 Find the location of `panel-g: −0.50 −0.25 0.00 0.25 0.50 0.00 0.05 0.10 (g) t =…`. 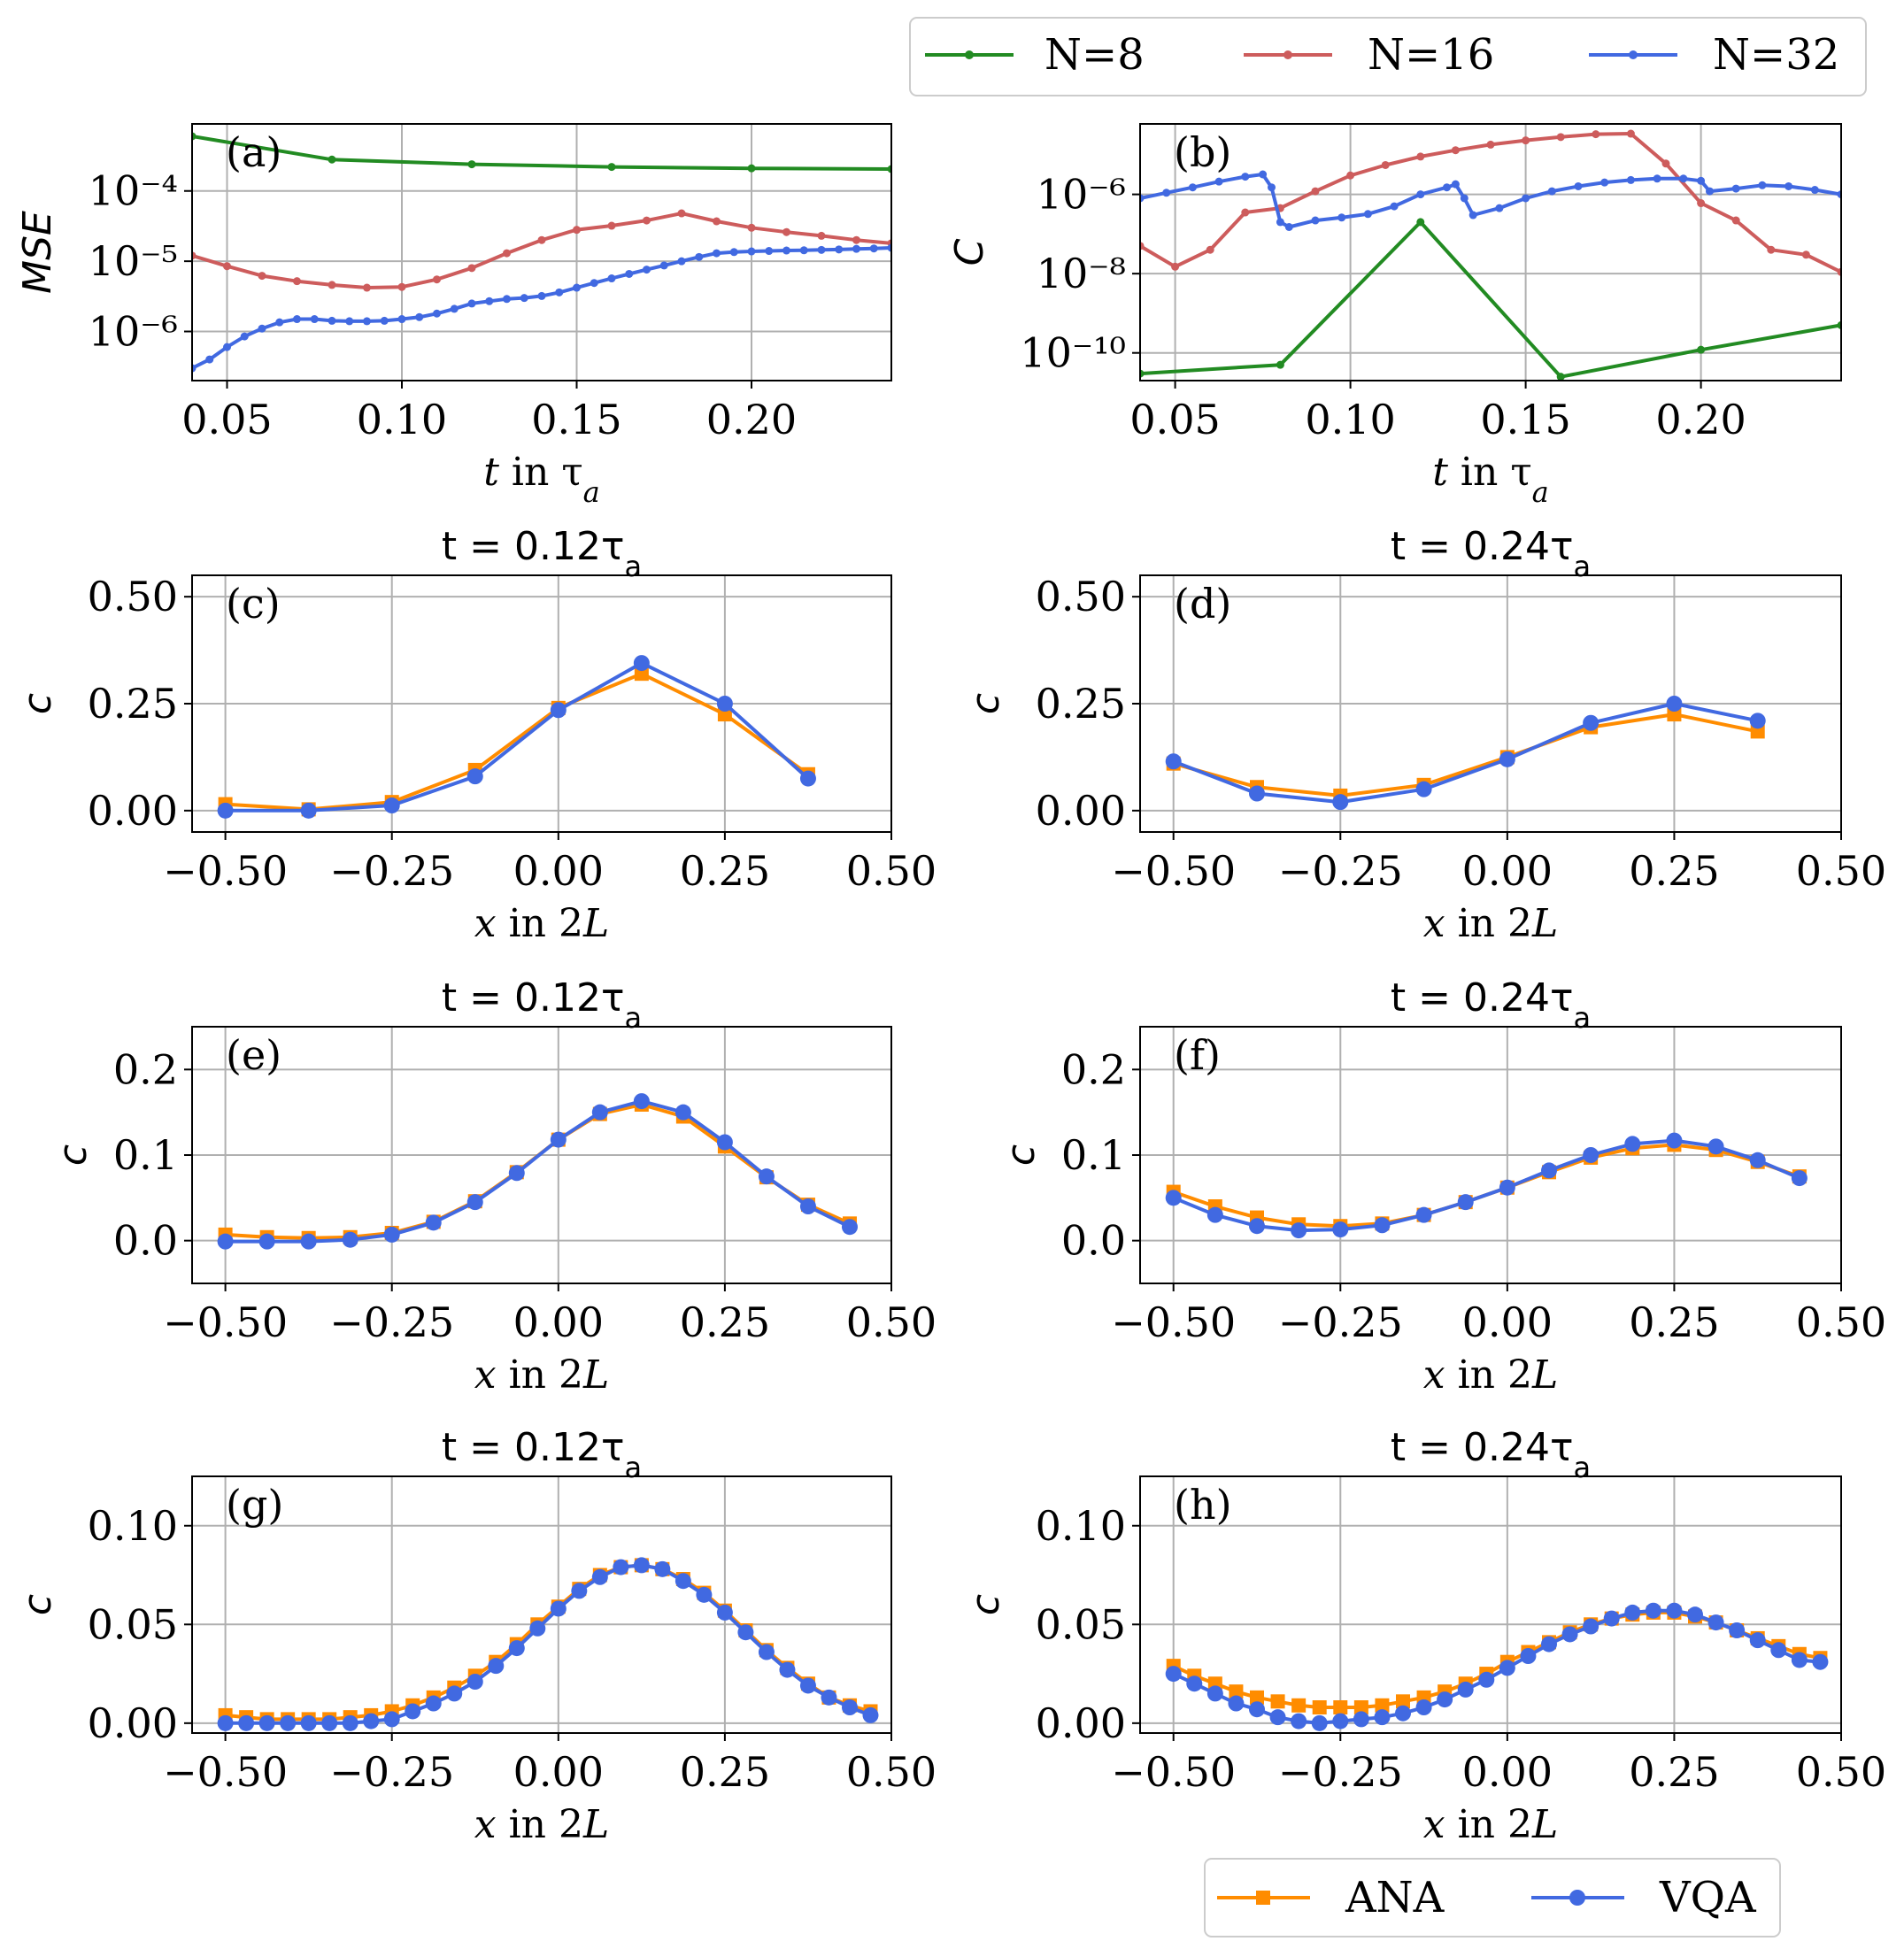

panel-g: −0.50 −0.25 0.00 0.25 0.50 0.00 0.05 0.10 (g) t =… is located at coordinates (476, 1636).